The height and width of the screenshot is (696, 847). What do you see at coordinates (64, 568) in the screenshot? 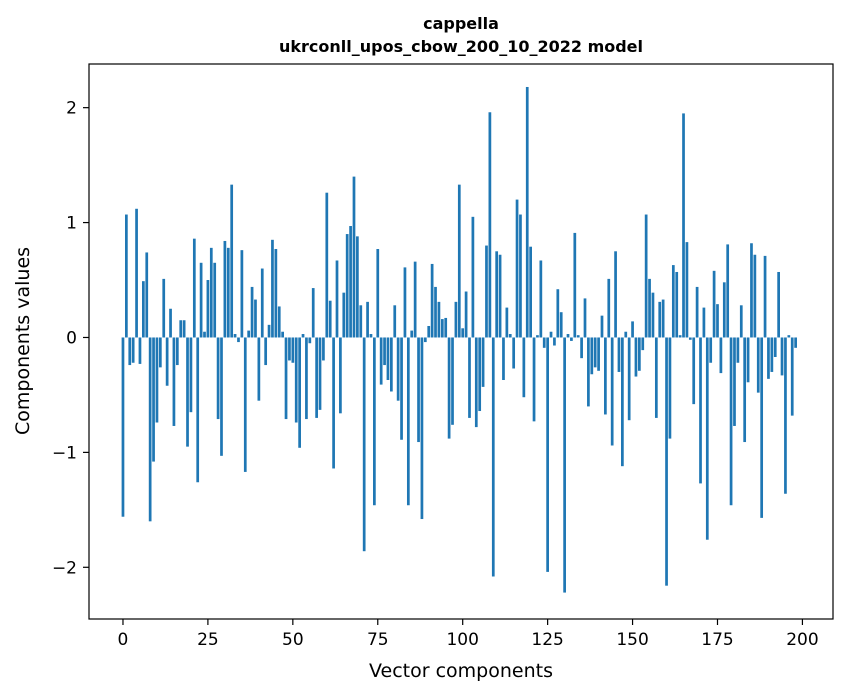
I see `y-tick-label: −2` at bounding box center [64, 568].